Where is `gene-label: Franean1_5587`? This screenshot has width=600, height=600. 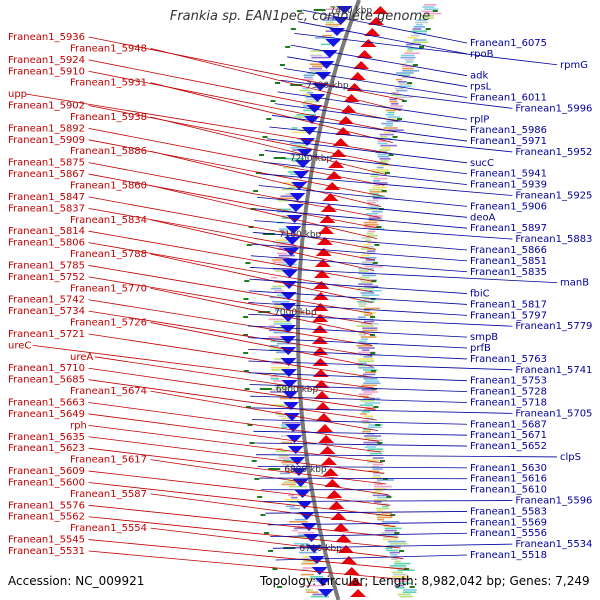
gene-label: Franean1_5587 is located at coordinates (108, 494).